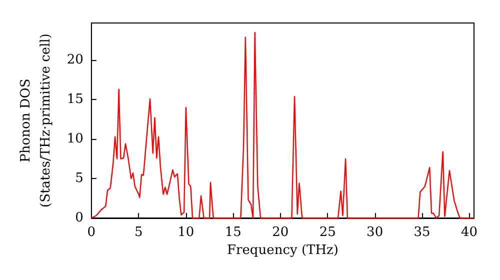 The width and height of the screenshot is (500, 280). What do you see at coordinates (233, 232) in the screenshot?
I see `x-tick-label: 15` at bounding box center [233, 232].